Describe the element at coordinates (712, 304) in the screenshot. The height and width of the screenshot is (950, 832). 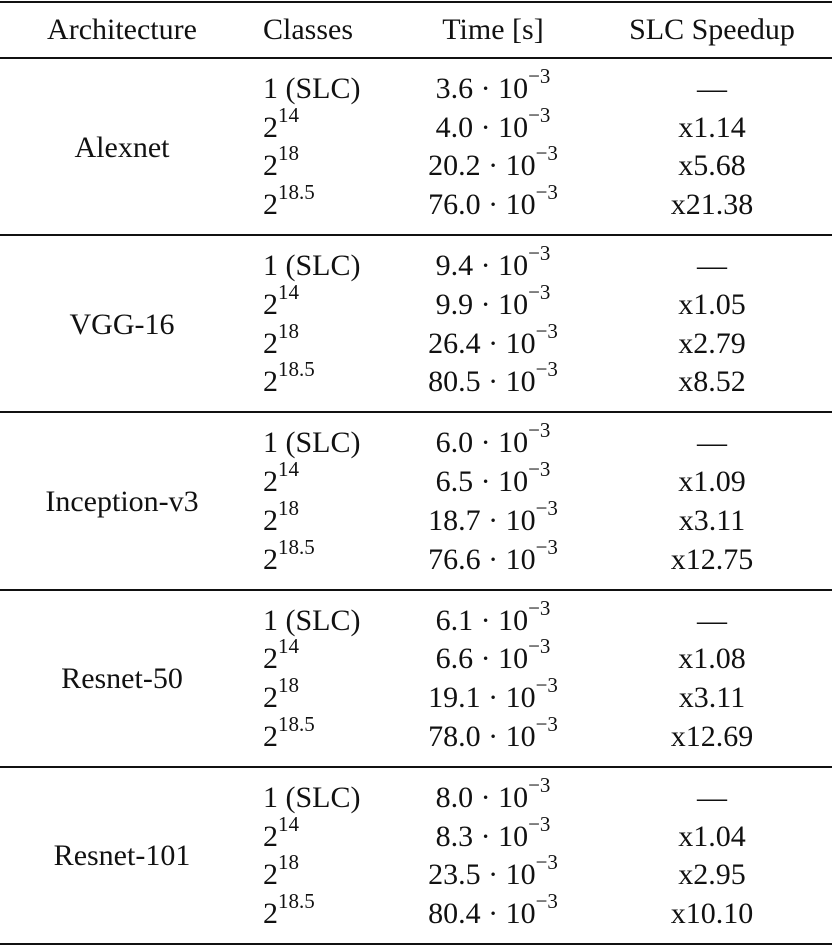
I see `speedup: x1.05` at that location.